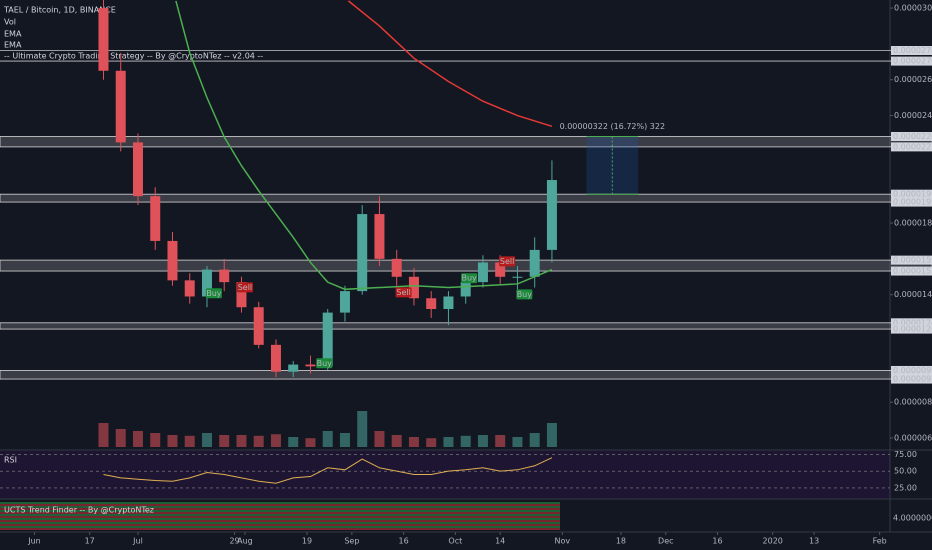 The height and width of the screenshot is (550, 932). I want to click on x-tick-label: 17, so click(90, 541).